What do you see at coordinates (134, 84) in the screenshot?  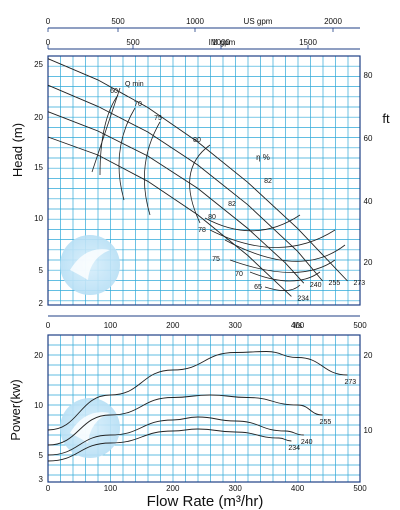 I see `qmin-label: Q min` at bounding box center [134, 84].